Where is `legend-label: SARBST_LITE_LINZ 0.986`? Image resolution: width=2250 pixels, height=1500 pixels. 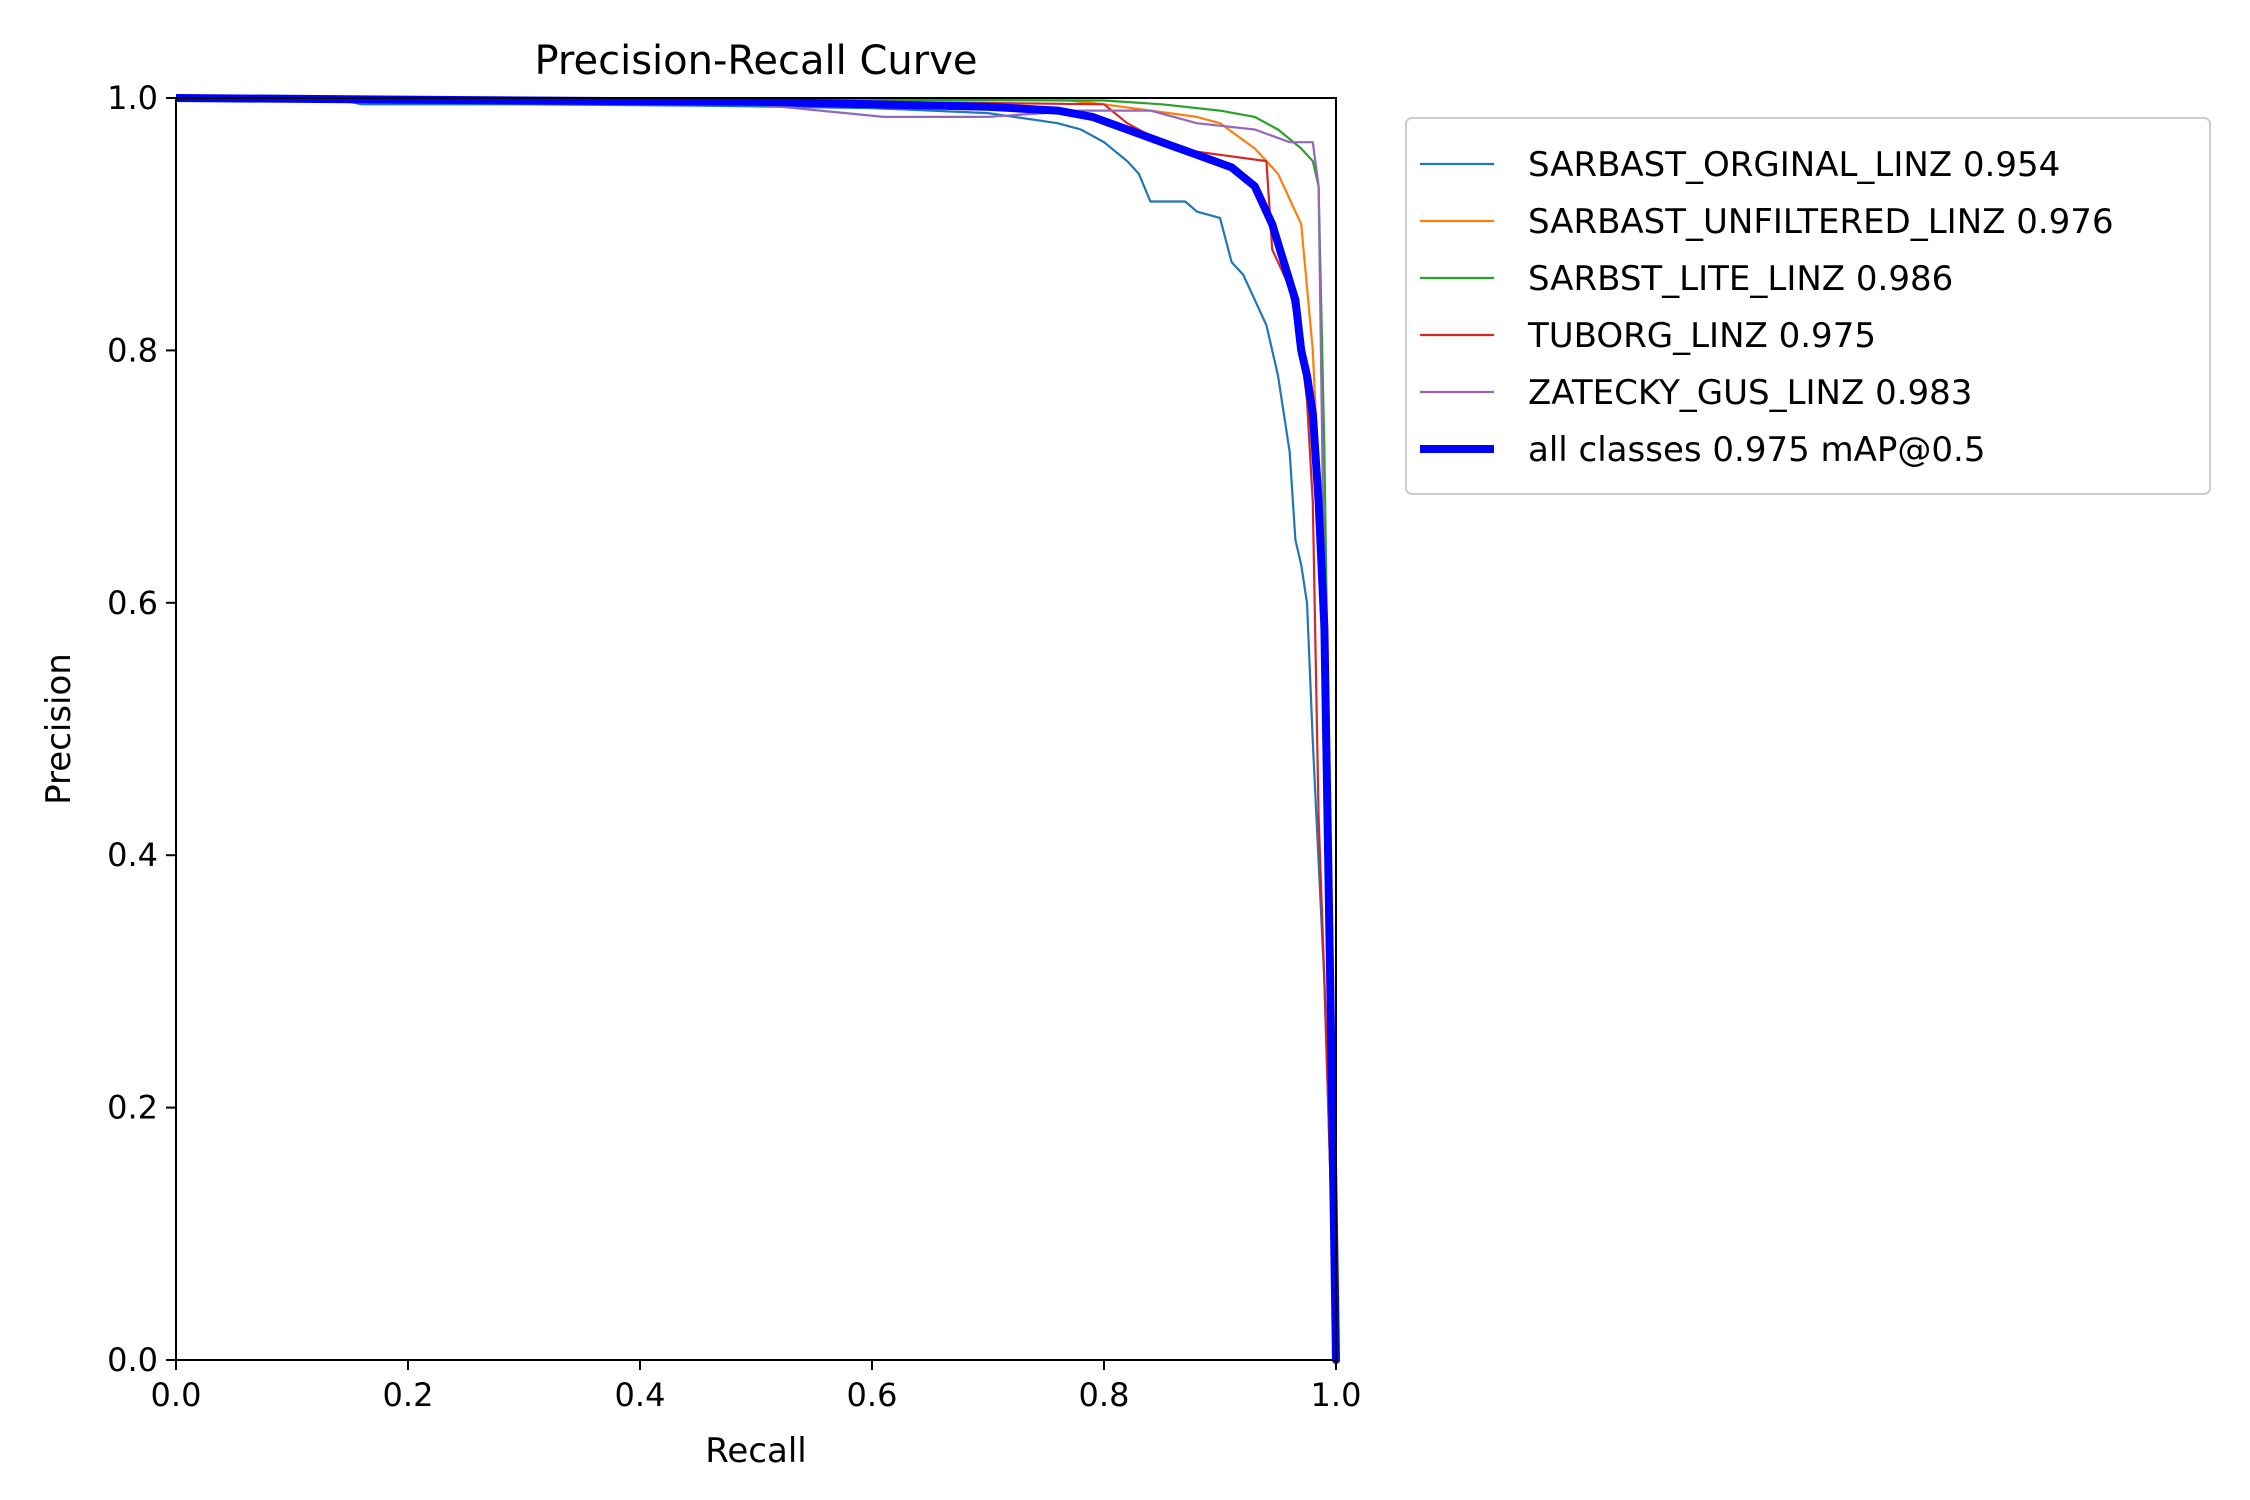
legend-label: SARBST_LITE_LINZ 0.986 is located at coordinates (1740, 279).